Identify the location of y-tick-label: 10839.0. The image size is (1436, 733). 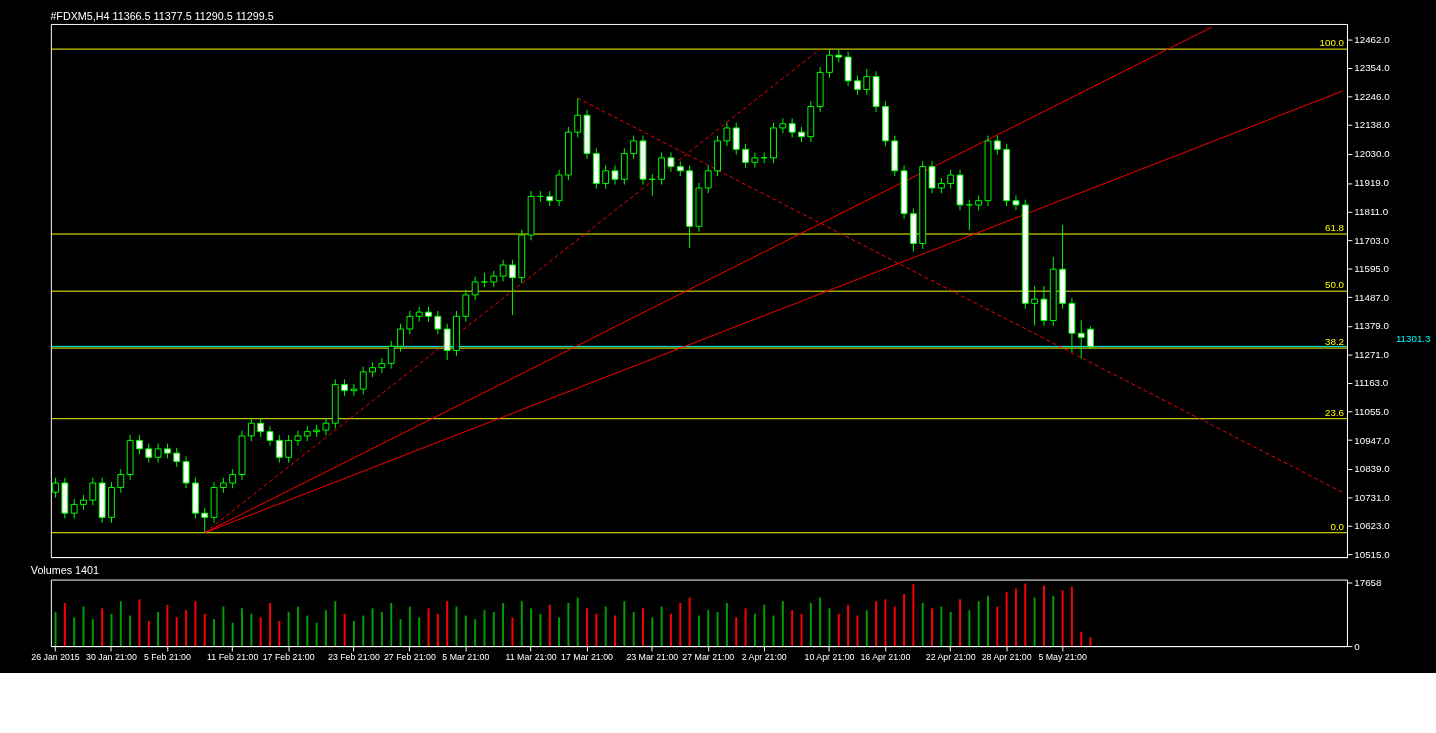
(1372, 469).